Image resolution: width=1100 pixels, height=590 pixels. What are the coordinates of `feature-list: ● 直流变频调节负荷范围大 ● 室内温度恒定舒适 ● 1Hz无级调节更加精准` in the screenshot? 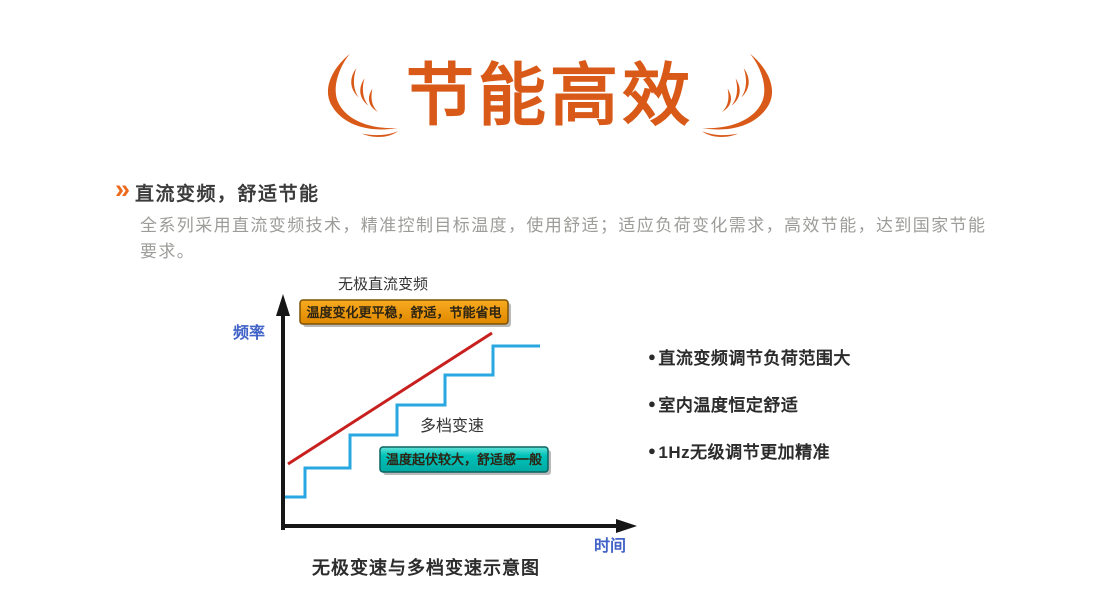 It's located at (749, 414).